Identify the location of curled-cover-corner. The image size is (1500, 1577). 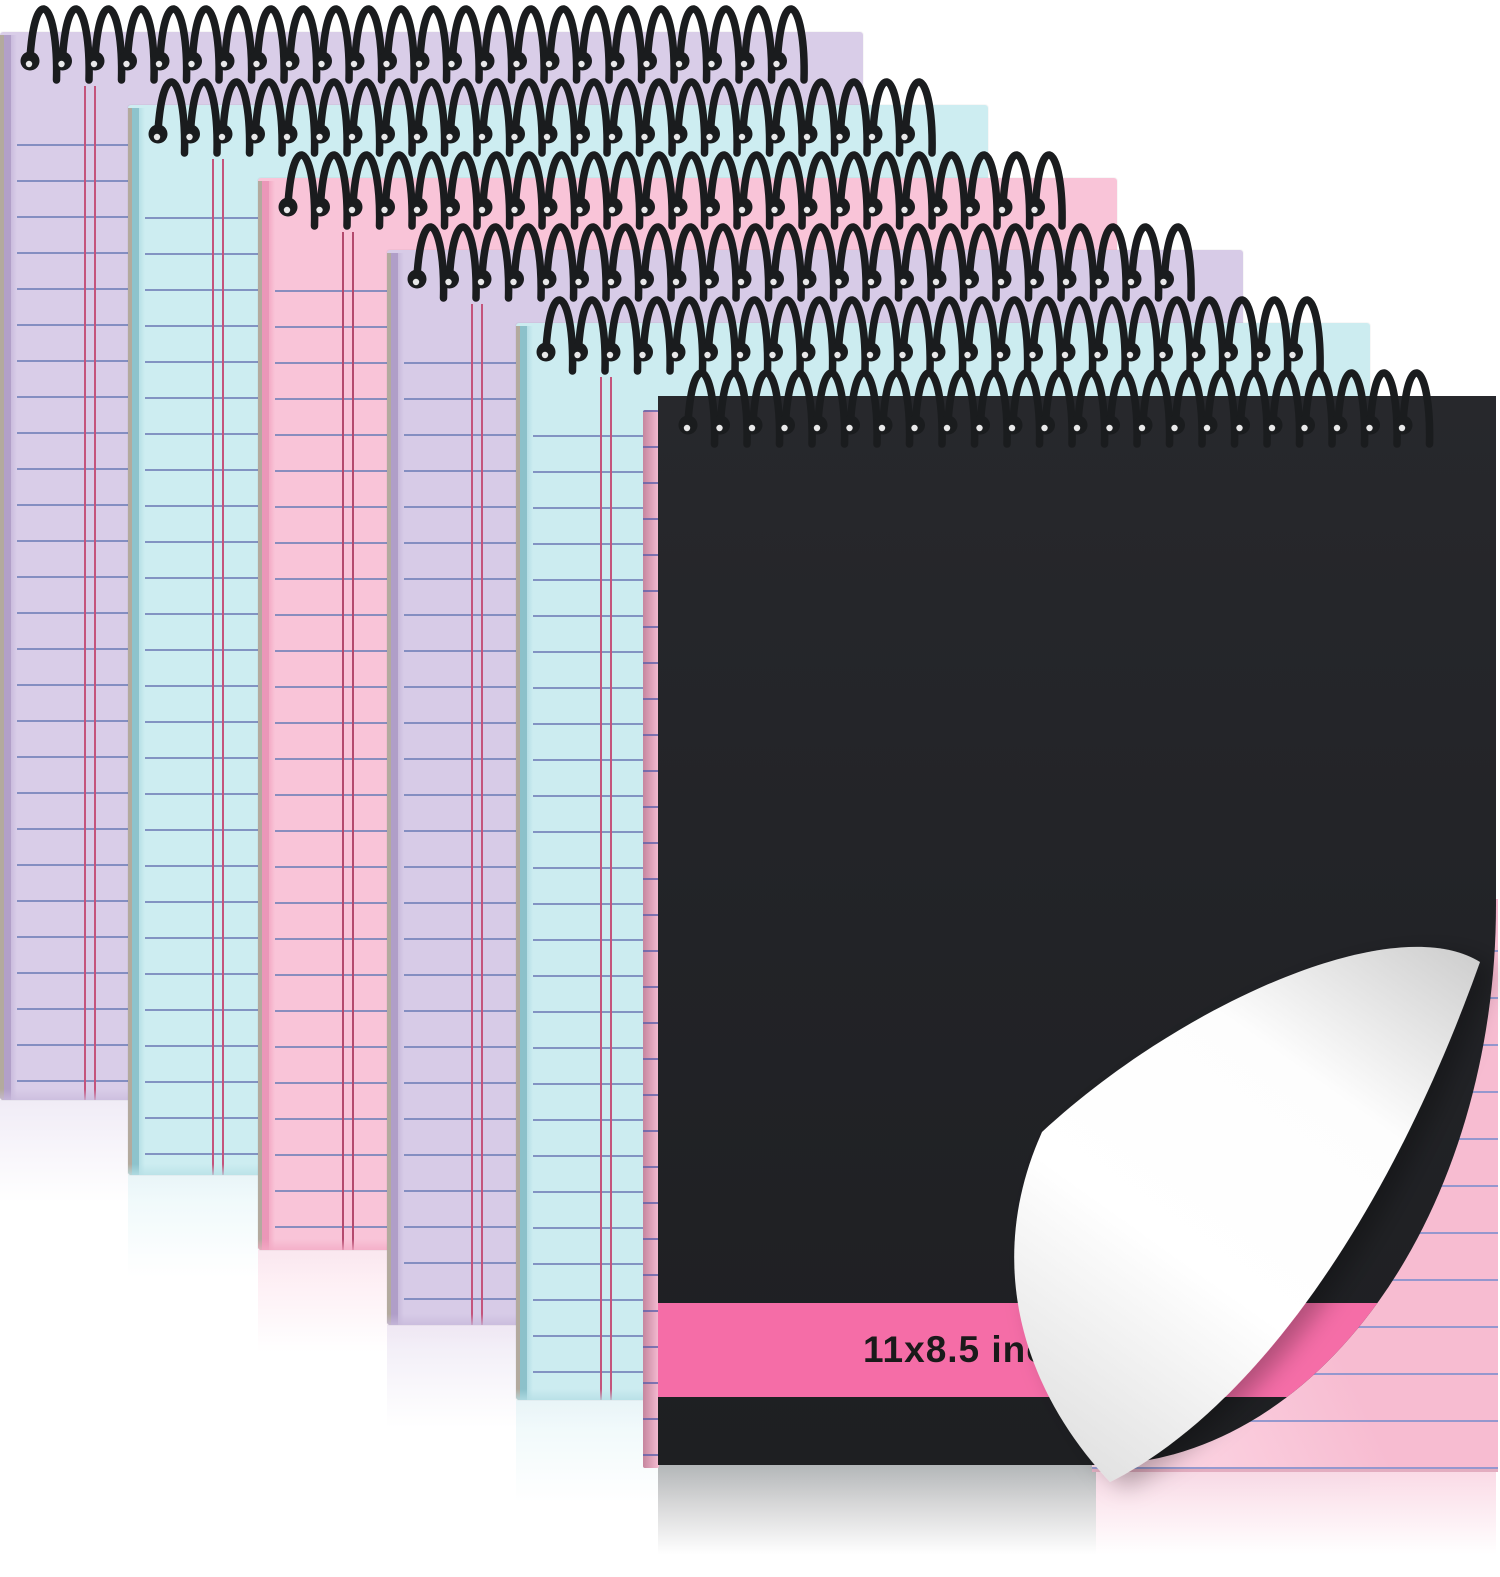
(1247, 1214).